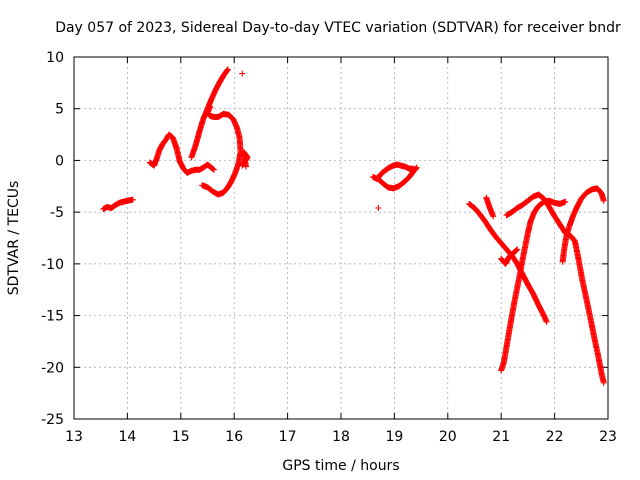 The height and width of the screenshot is (480, 640). Describe the element at coordinates (52, 420) in the screenshot. I see `y-tick-label: -25` at that location.